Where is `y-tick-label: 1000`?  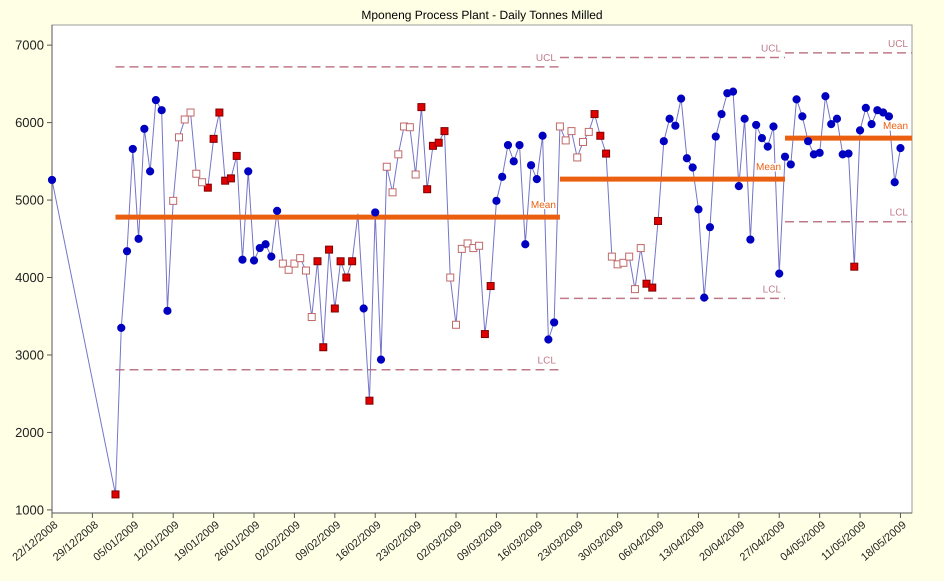
y-tick-label: 1000 is located at coordinates (29, 510).